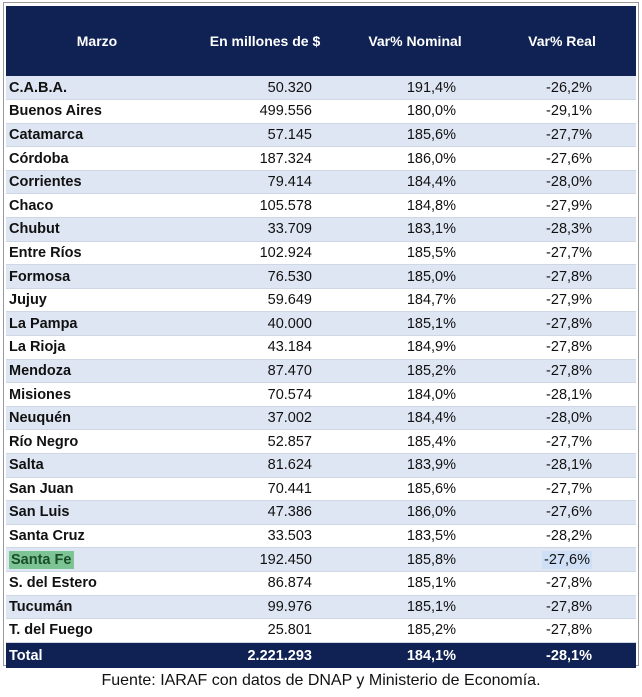 Image resolution: width=642 pixels, height=697 pixels. I want to click on amount-cell: 43.184, so click(265, 347).